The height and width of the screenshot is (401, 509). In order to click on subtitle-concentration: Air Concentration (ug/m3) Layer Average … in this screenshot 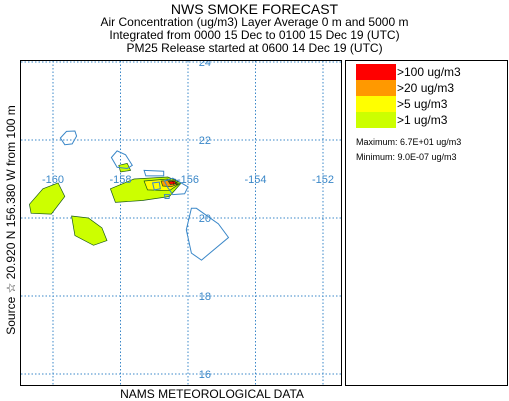, I will do `click(254, 22)`.